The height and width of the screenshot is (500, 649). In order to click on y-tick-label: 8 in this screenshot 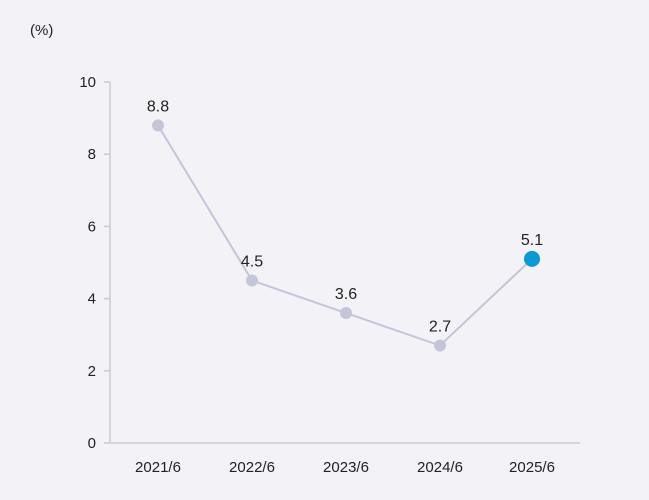, I will do `click(92, 154)`.